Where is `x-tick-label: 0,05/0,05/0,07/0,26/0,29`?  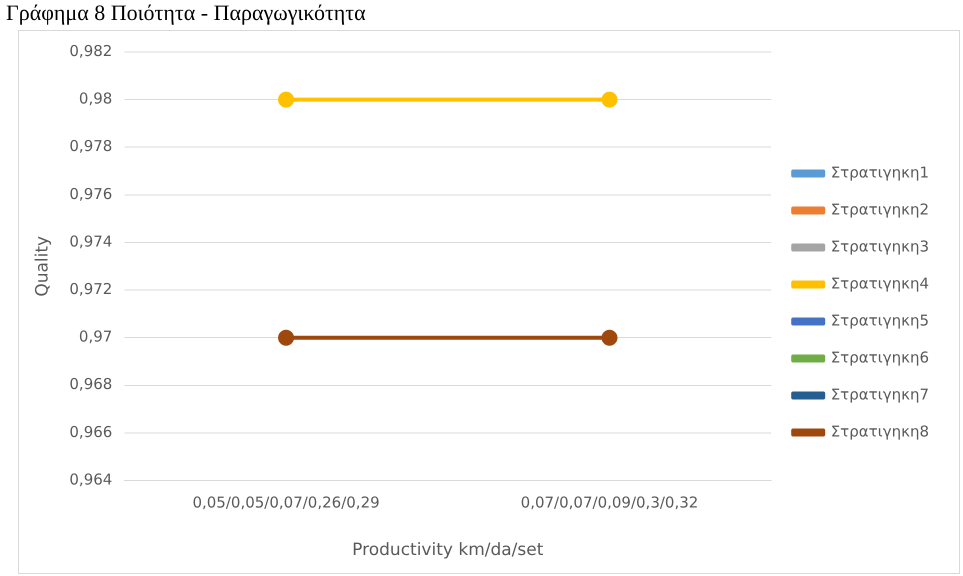 x-tick-label: 0,05/0,05/0,07/0,26/0,29 is located at coordinates (286, 502).